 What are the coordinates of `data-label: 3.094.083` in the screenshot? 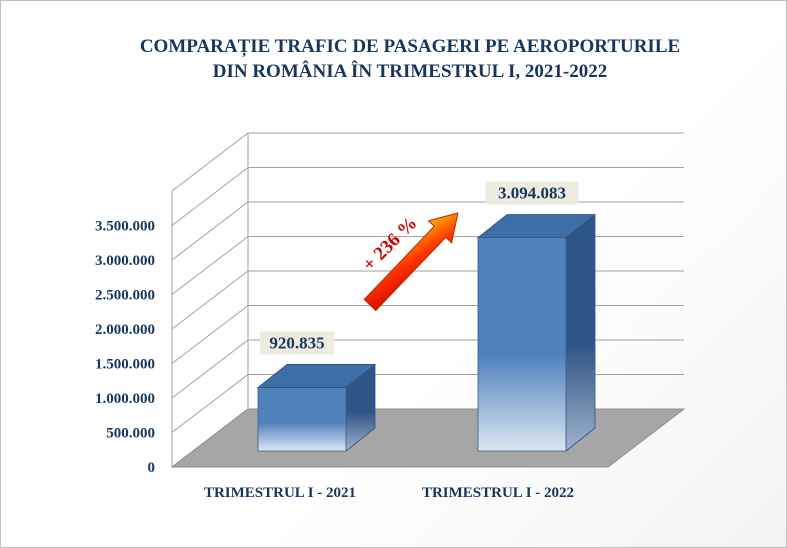 It's located at (532, 193).